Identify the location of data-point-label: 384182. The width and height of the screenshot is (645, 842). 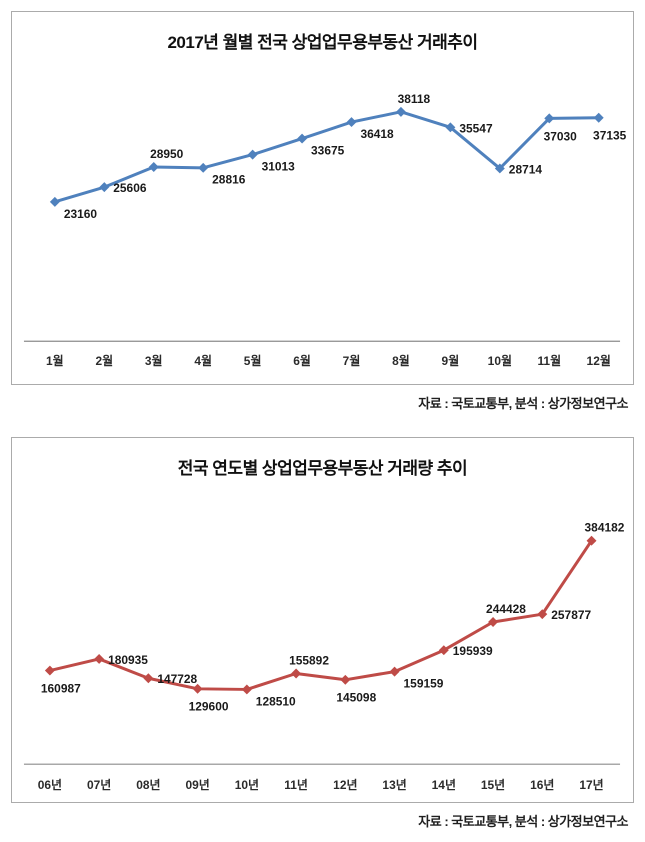
(605, 528).